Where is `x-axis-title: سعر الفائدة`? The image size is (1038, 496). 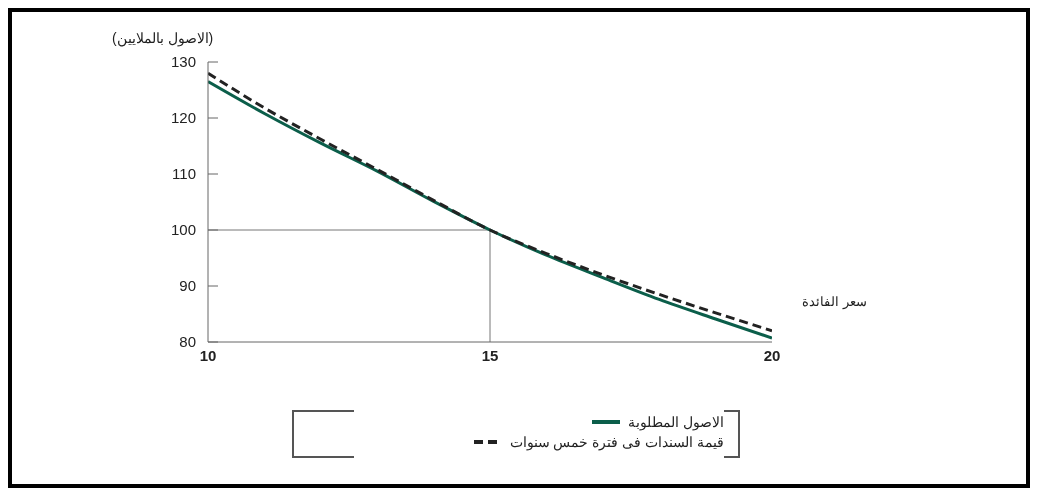
x-axis-title: سعر الفائدة is located at coordinates (834, 301).